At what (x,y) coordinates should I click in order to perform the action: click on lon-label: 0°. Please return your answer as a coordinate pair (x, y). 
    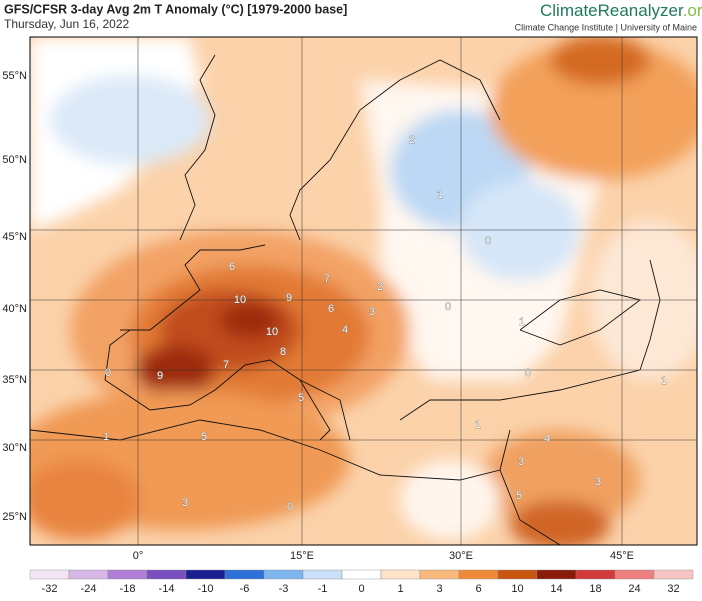
    Looking at the image, I should click on (138, 556).